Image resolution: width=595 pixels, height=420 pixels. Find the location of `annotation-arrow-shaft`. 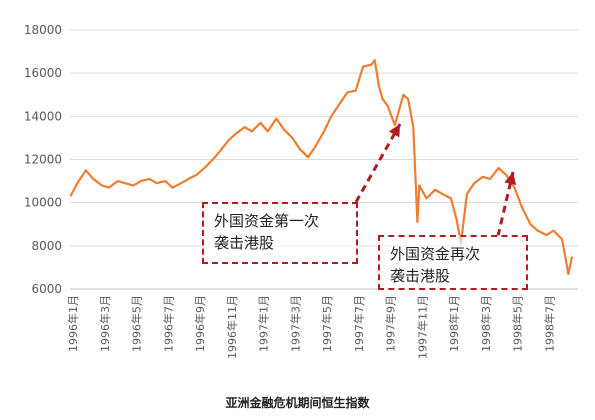

annotation-arrow-shaft is located at coordinates (378, 163).